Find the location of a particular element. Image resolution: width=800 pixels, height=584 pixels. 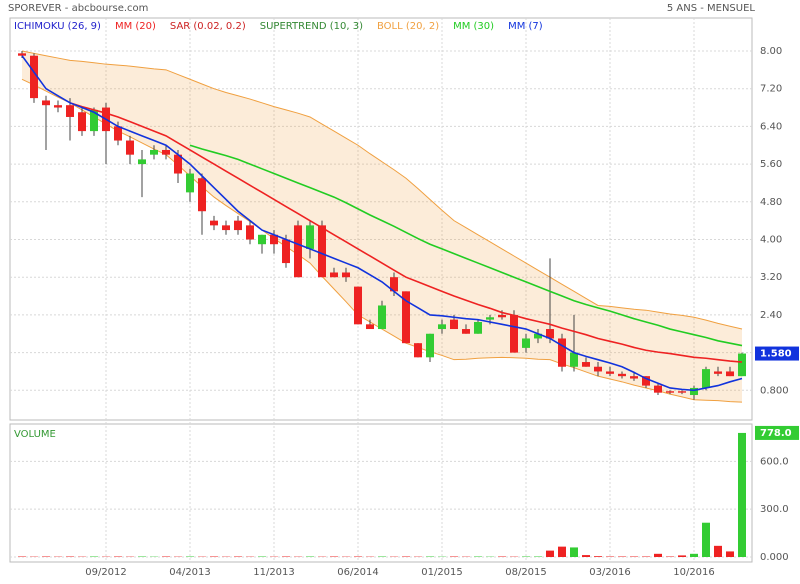

x-tick-label: 04/2013 is located at coordinates (190, 572).